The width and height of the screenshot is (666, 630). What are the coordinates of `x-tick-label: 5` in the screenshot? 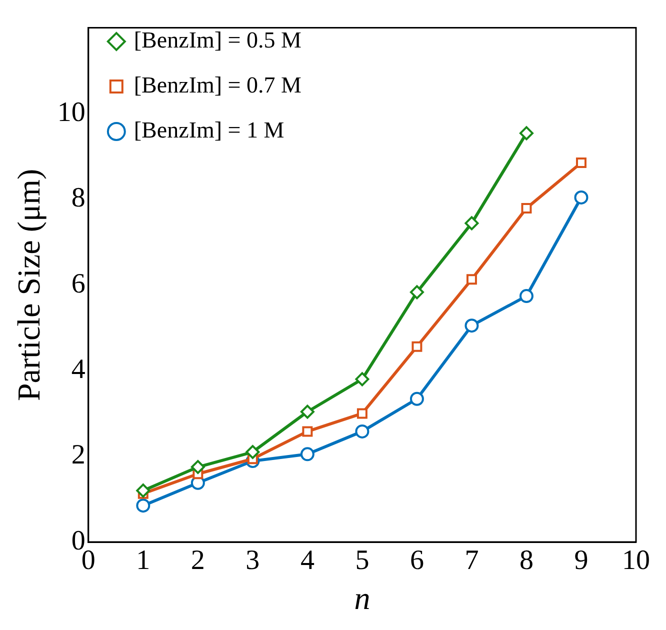 It's located at (362, 560).